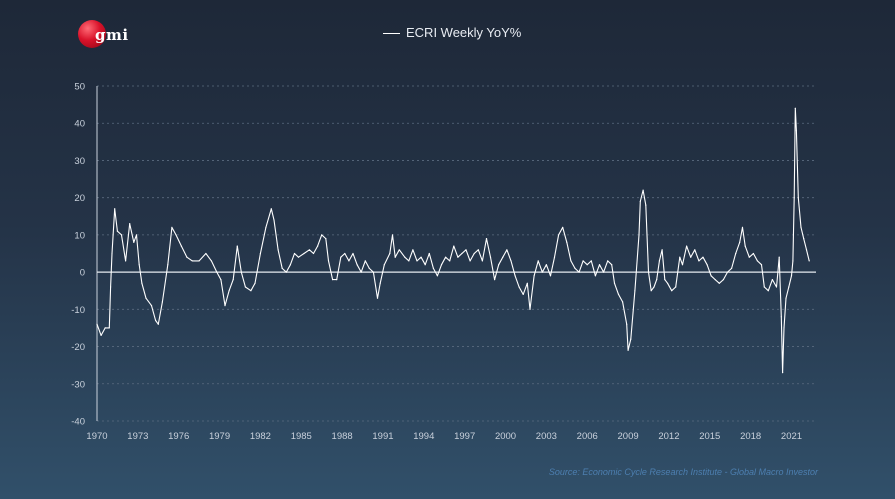  What do you see at coordinates (546, 436) in the screenshot?
I see `x-tick-label: 2003` at bounding box center [546, 436].